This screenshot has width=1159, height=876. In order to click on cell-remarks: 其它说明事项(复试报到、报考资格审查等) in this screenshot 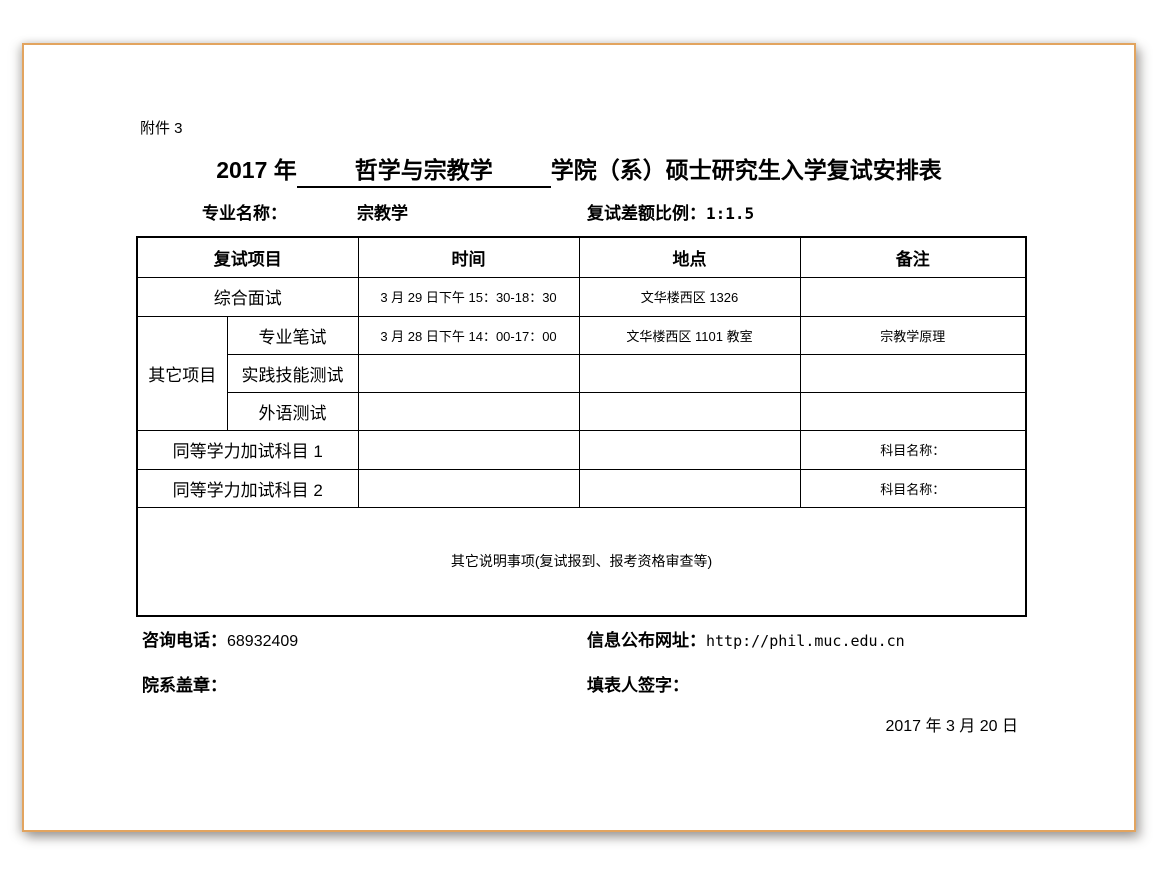, I will do `click(581, 561)`.